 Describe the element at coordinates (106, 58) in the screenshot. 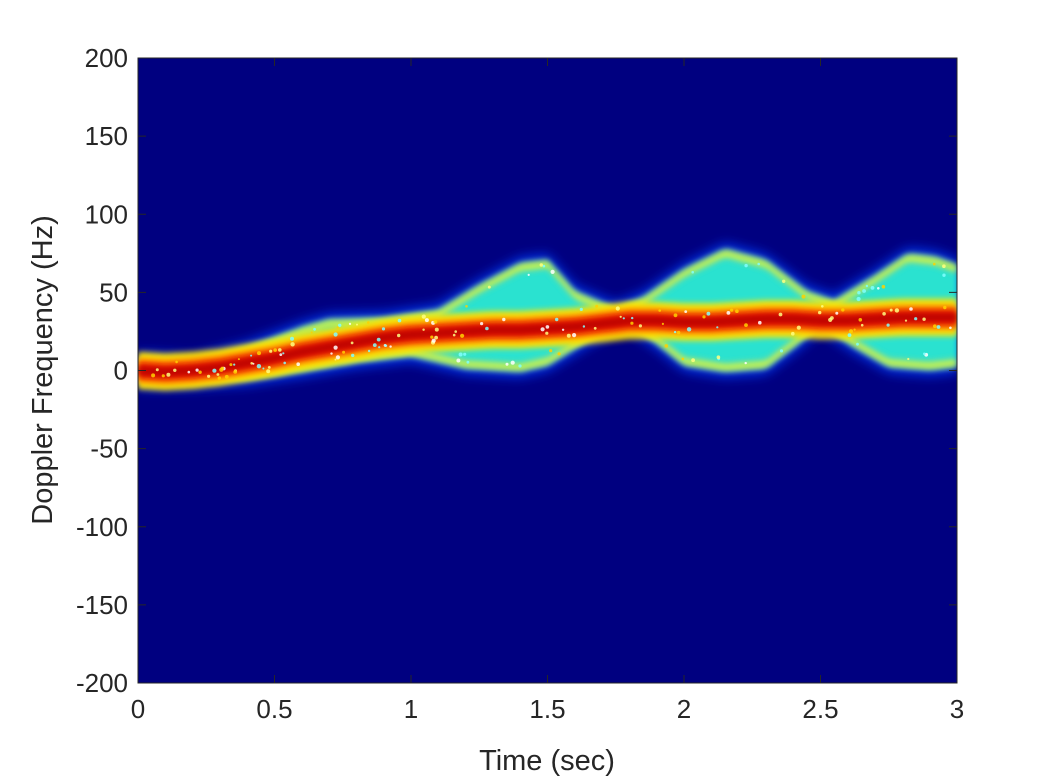

I see `y-tick-label: 200` at that location.